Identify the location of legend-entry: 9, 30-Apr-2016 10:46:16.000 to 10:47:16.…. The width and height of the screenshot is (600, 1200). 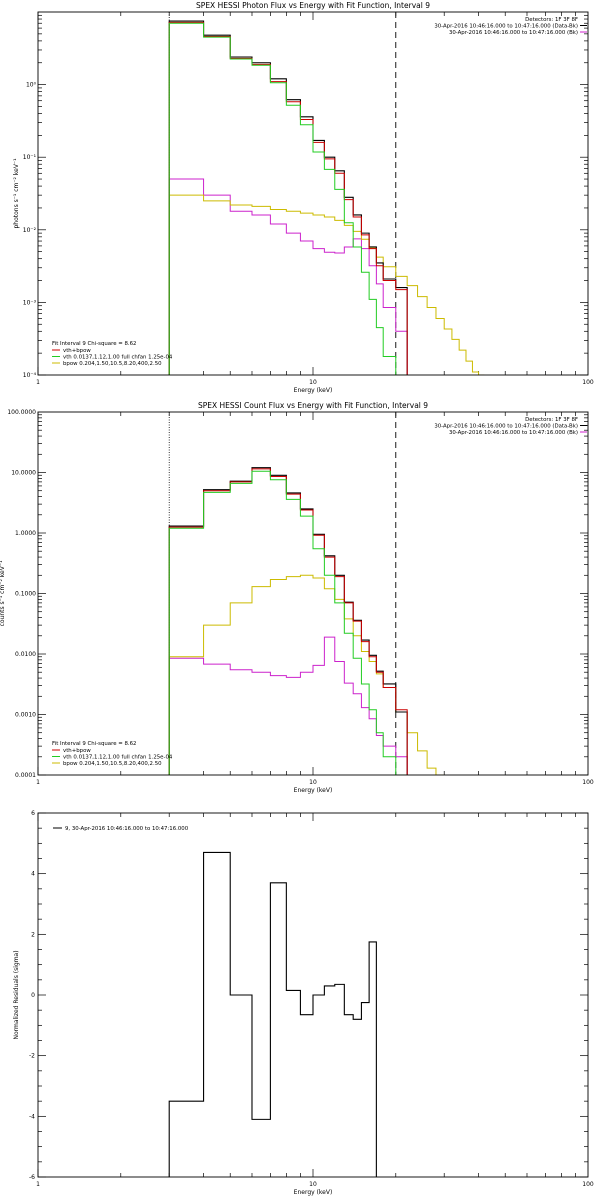
(127, 829).